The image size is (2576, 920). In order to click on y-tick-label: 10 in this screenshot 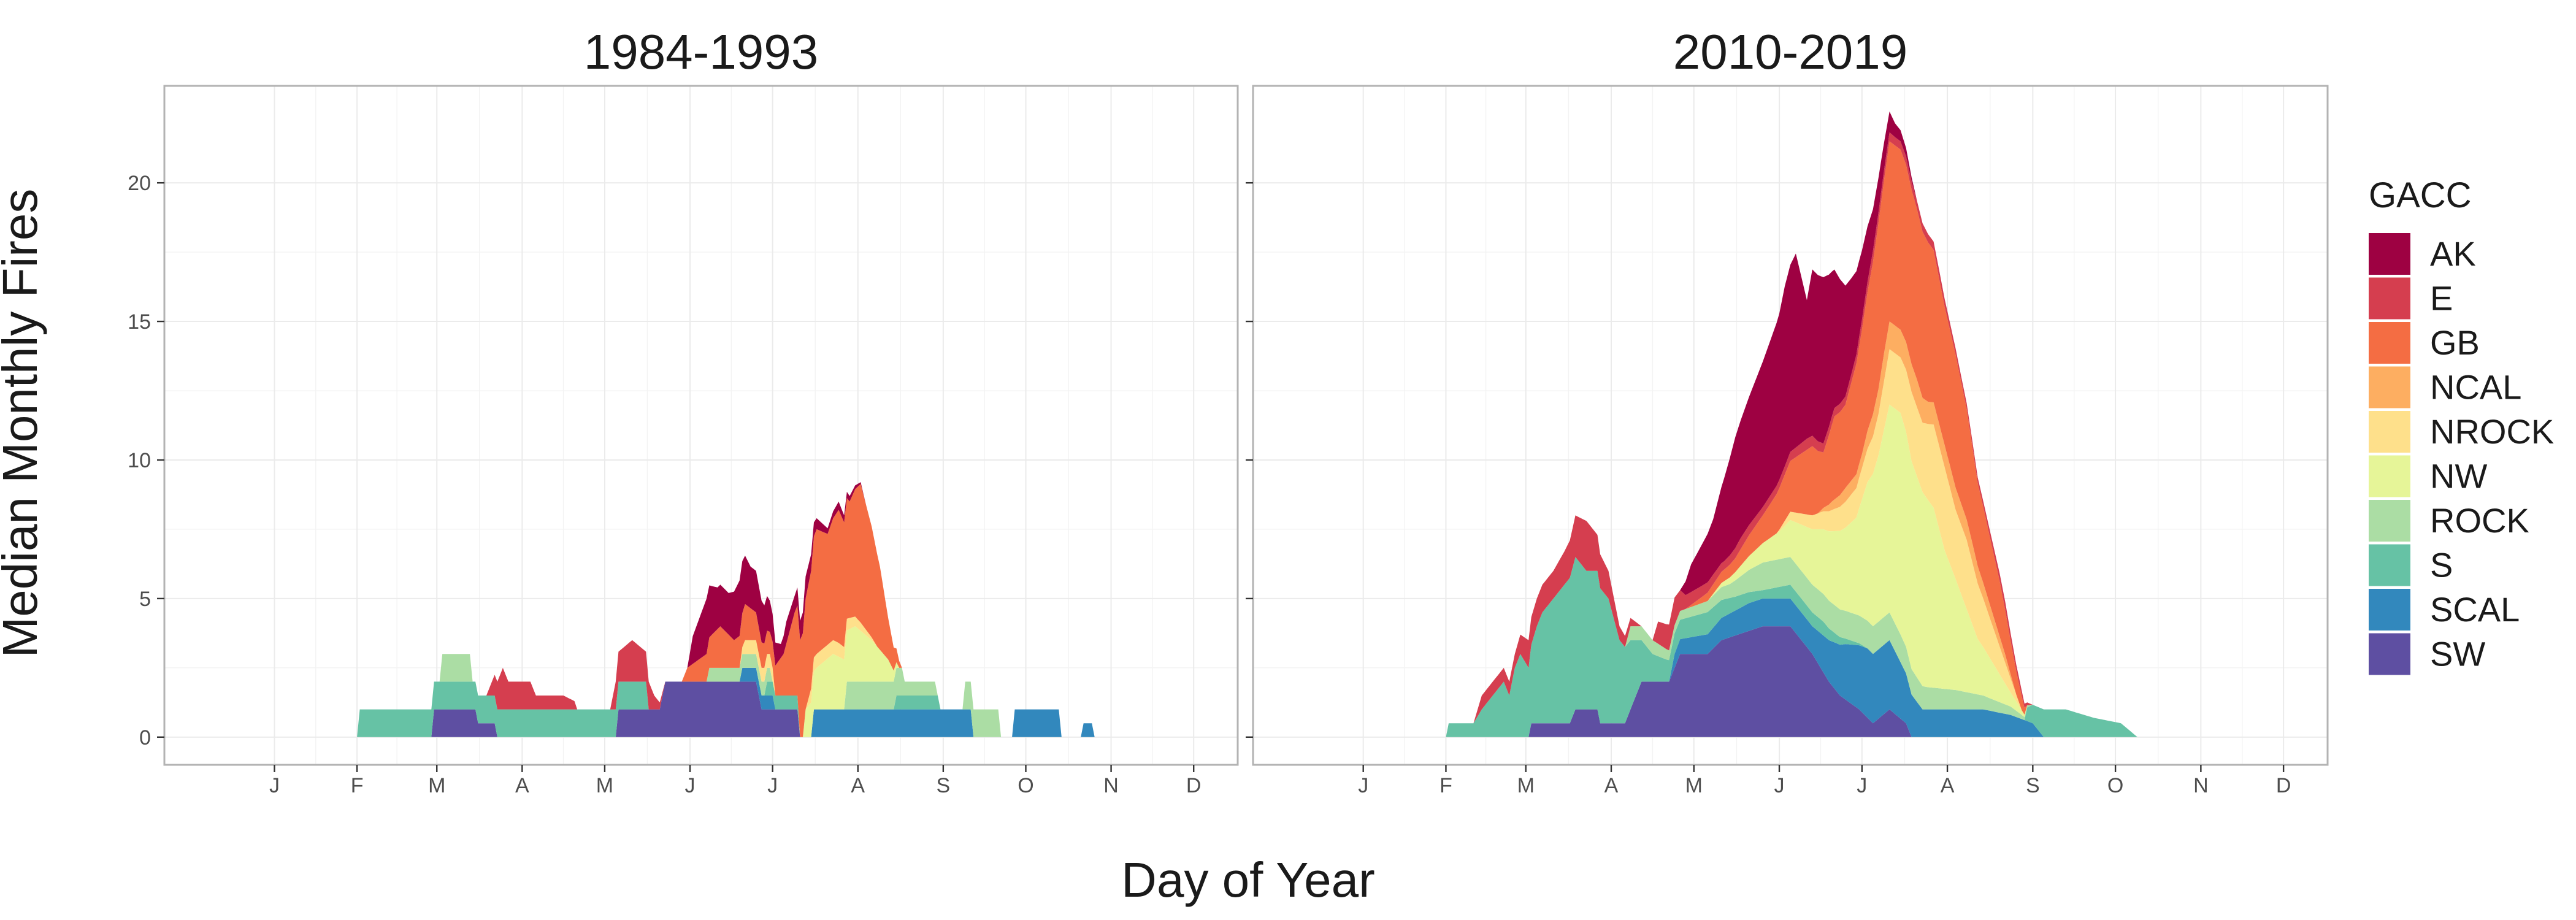, I will do `click(139, 460)`.